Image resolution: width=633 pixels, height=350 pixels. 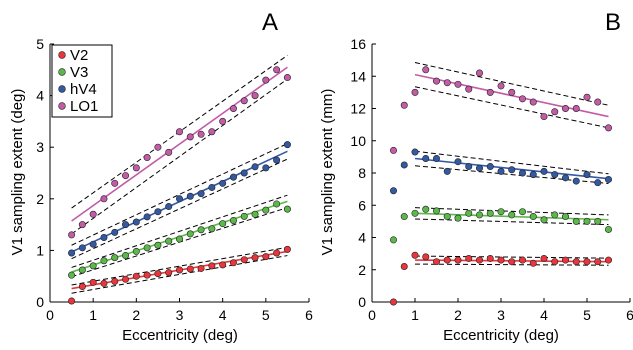 I want to click on legend-marker-hv4, so click(x=62, y=89).